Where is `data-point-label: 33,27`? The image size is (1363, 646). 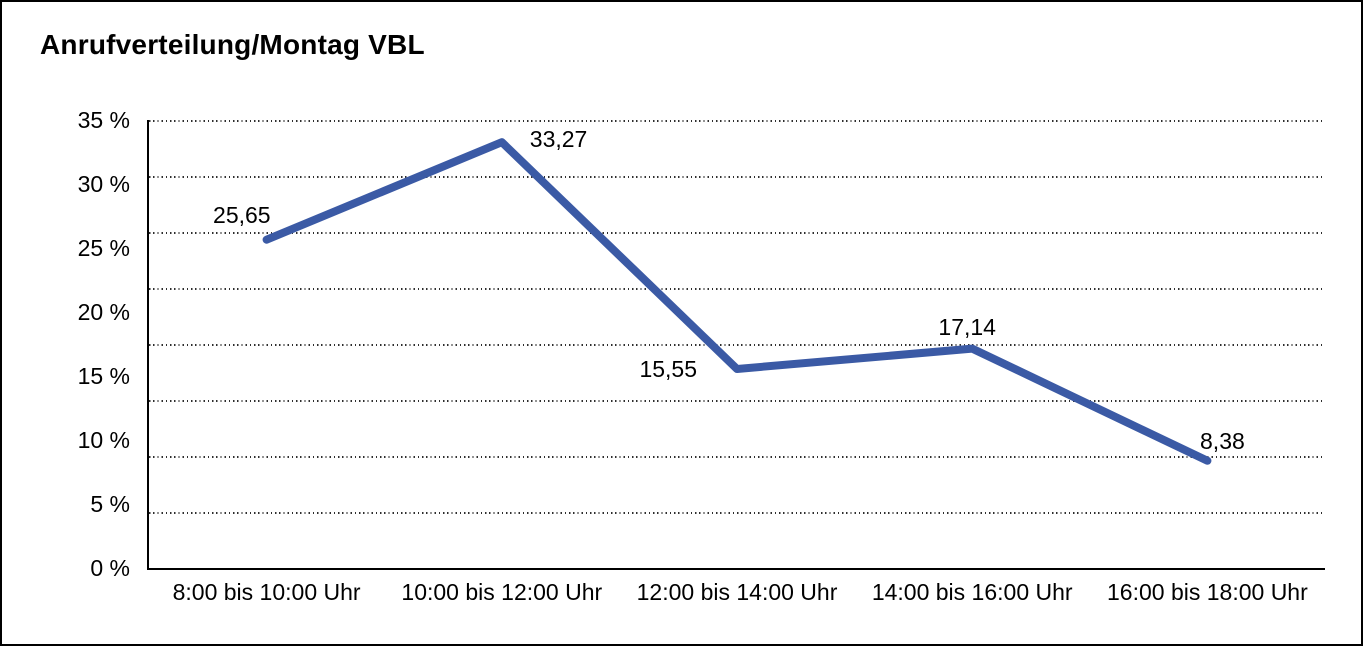 data-point-label: 33,27 is located at coordinates (558, 139).